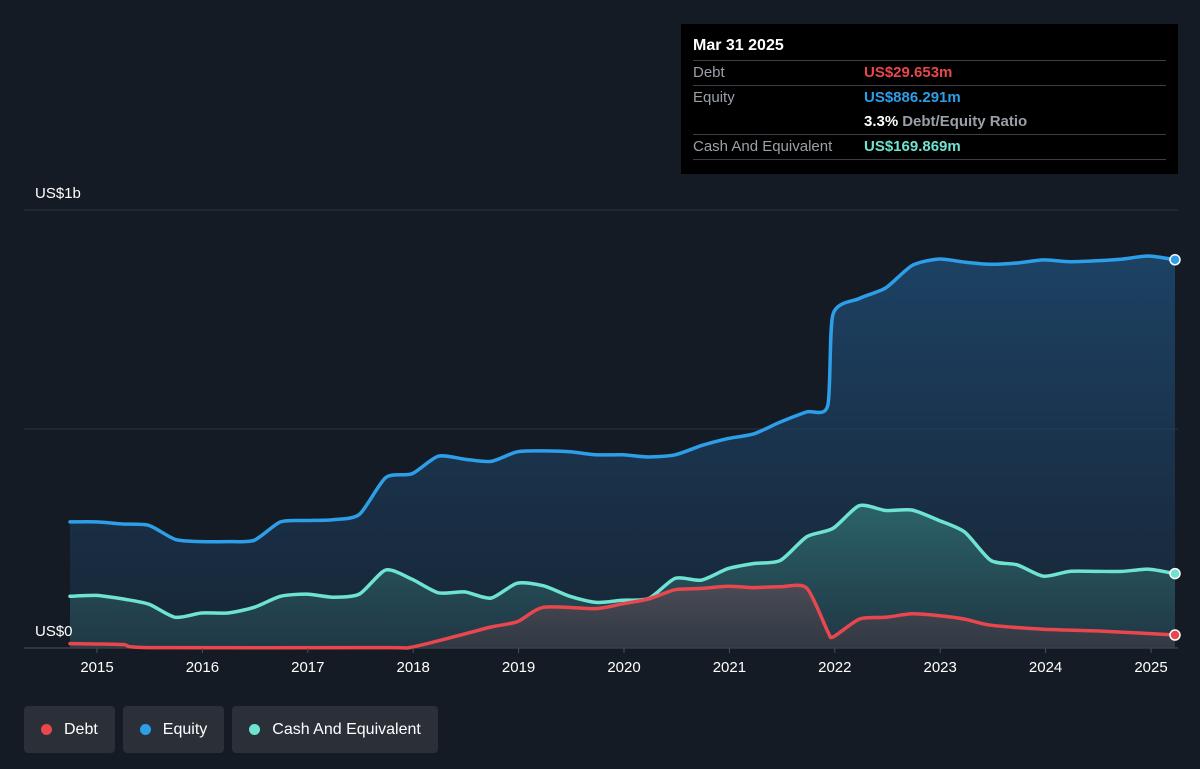 Image resolution: width=1200 pixels, height=769 pixels. I want to click on x-tick-label: 2022, so click(834, 667).